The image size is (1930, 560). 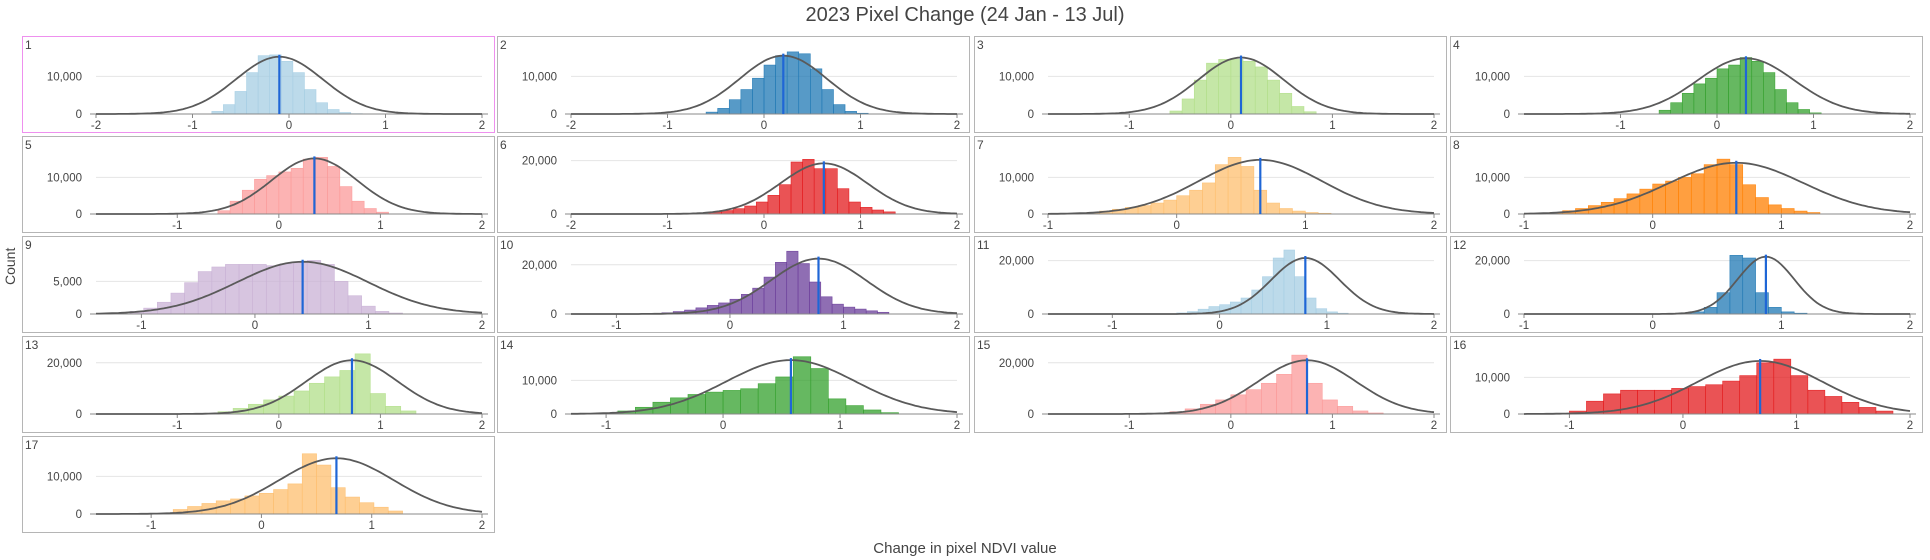 What do you see at coordinates (1686, 84) in the screenshot?
I see `histogram-panel-4: 4 0 10,000 -1 0 1 2` at bounding box center [1686, 84].